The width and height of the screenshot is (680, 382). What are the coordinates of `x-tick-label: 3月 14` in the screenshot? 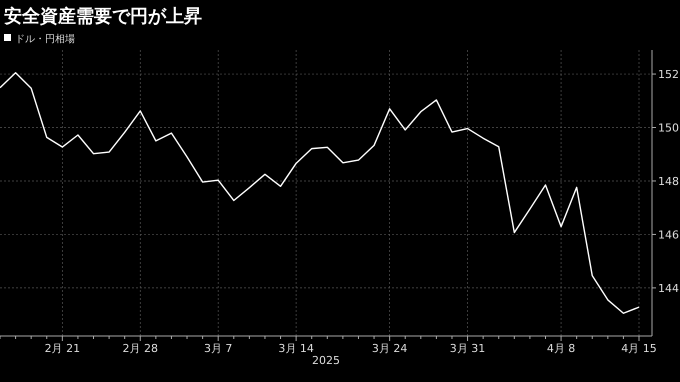 It's located at (296, 348).